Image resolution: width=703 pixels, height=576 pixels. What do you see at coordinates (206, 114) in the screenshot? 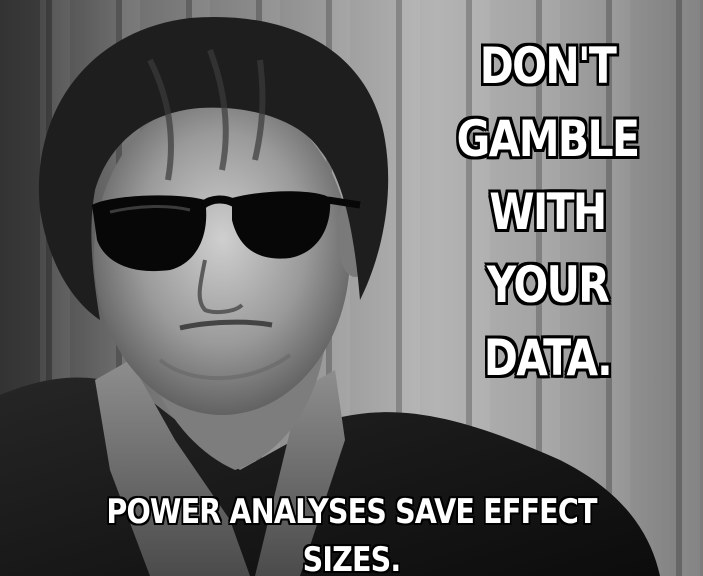
I see `hair-strands` at bounding box center [206, 114].